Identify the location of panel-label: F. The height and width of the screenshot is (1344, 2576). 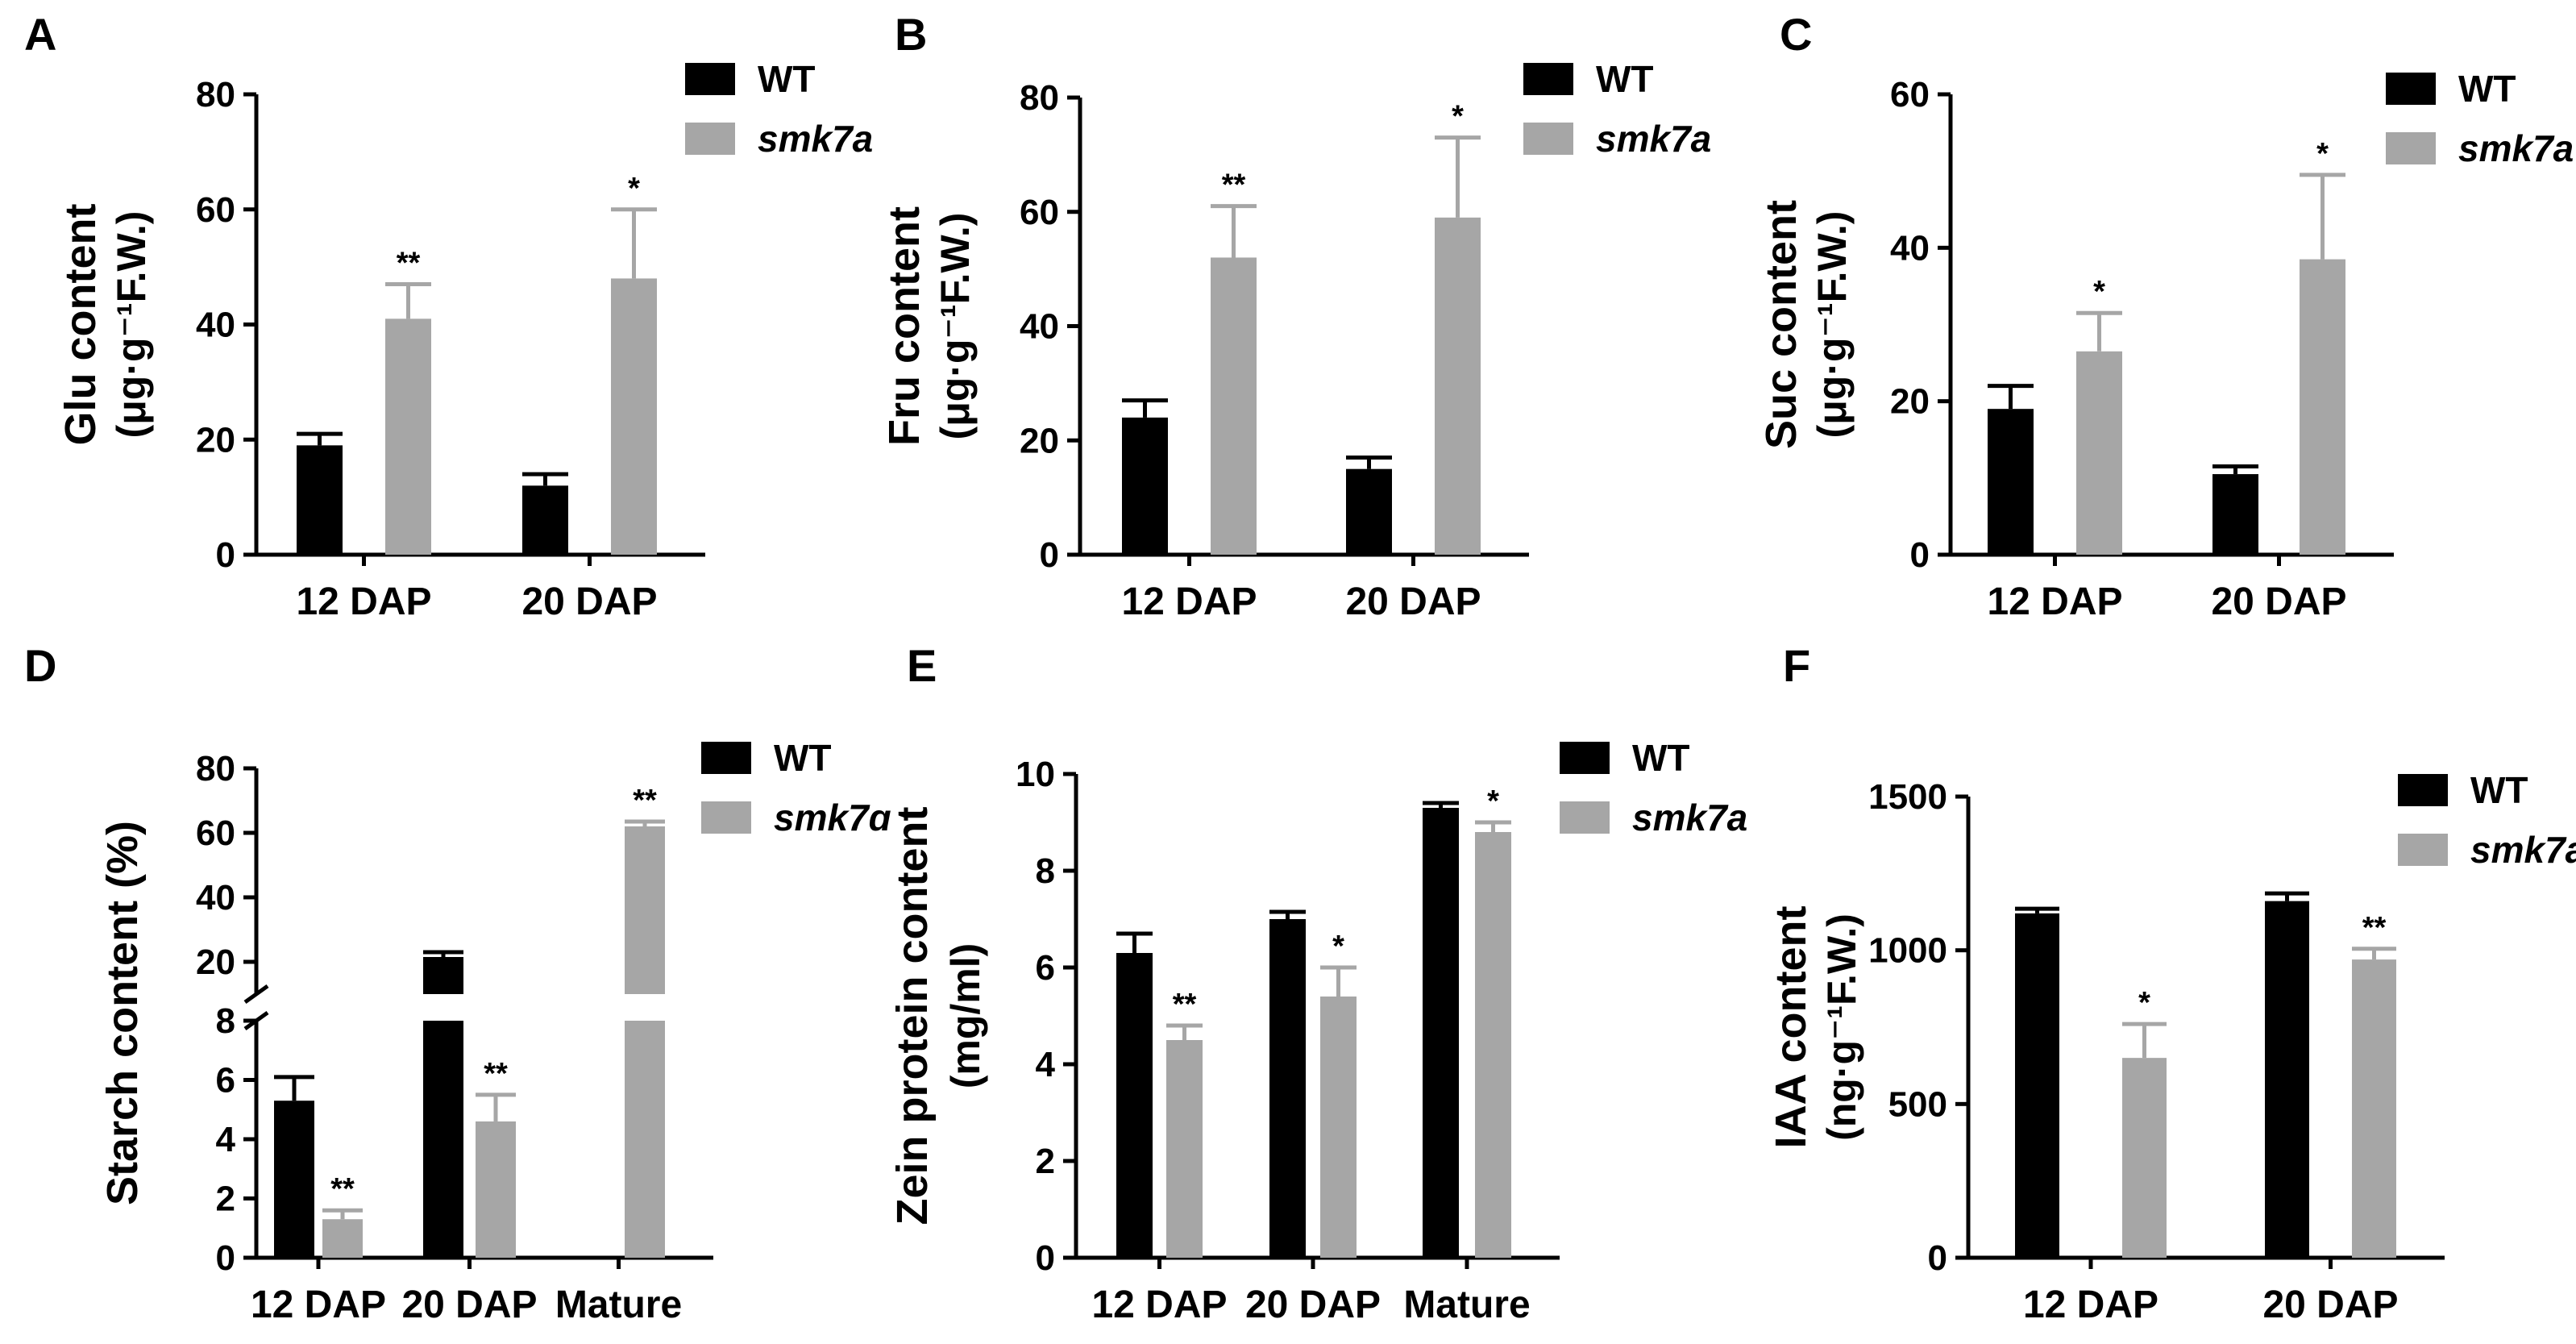
(1796, 665).